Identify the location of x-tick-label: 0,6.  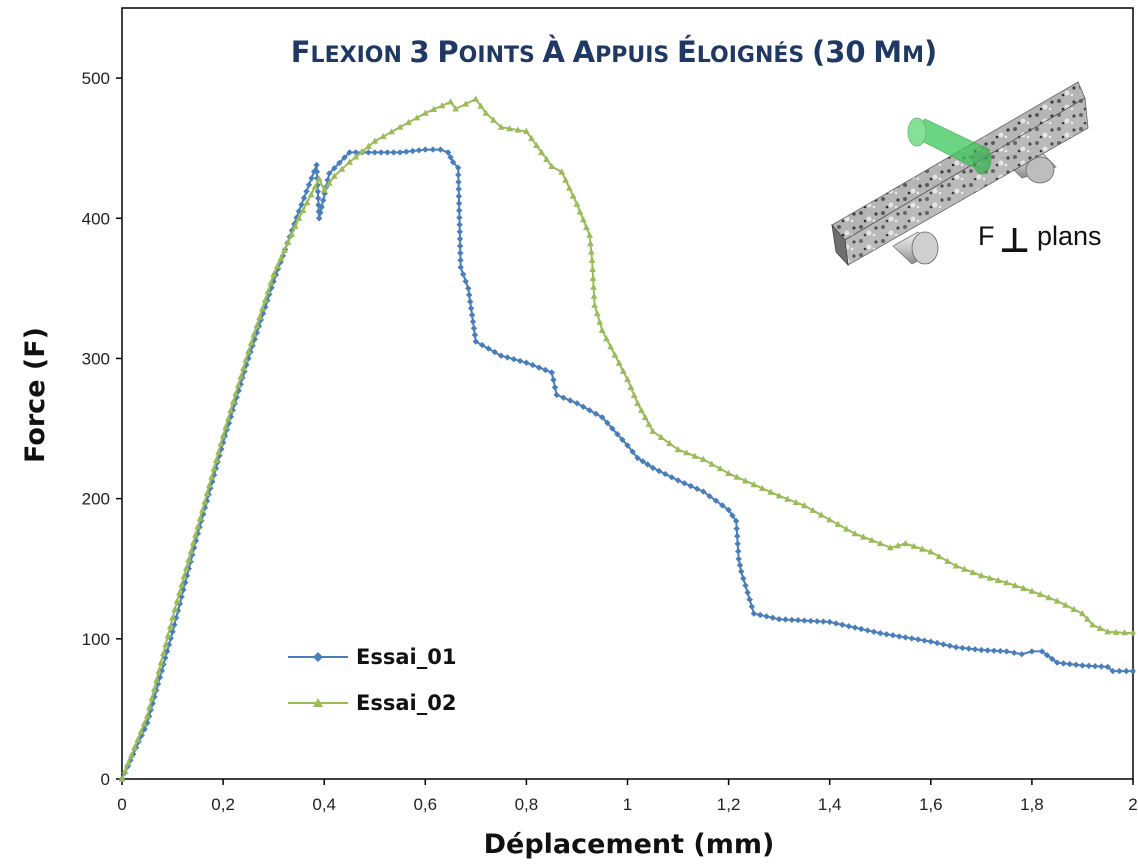
(425, 804).